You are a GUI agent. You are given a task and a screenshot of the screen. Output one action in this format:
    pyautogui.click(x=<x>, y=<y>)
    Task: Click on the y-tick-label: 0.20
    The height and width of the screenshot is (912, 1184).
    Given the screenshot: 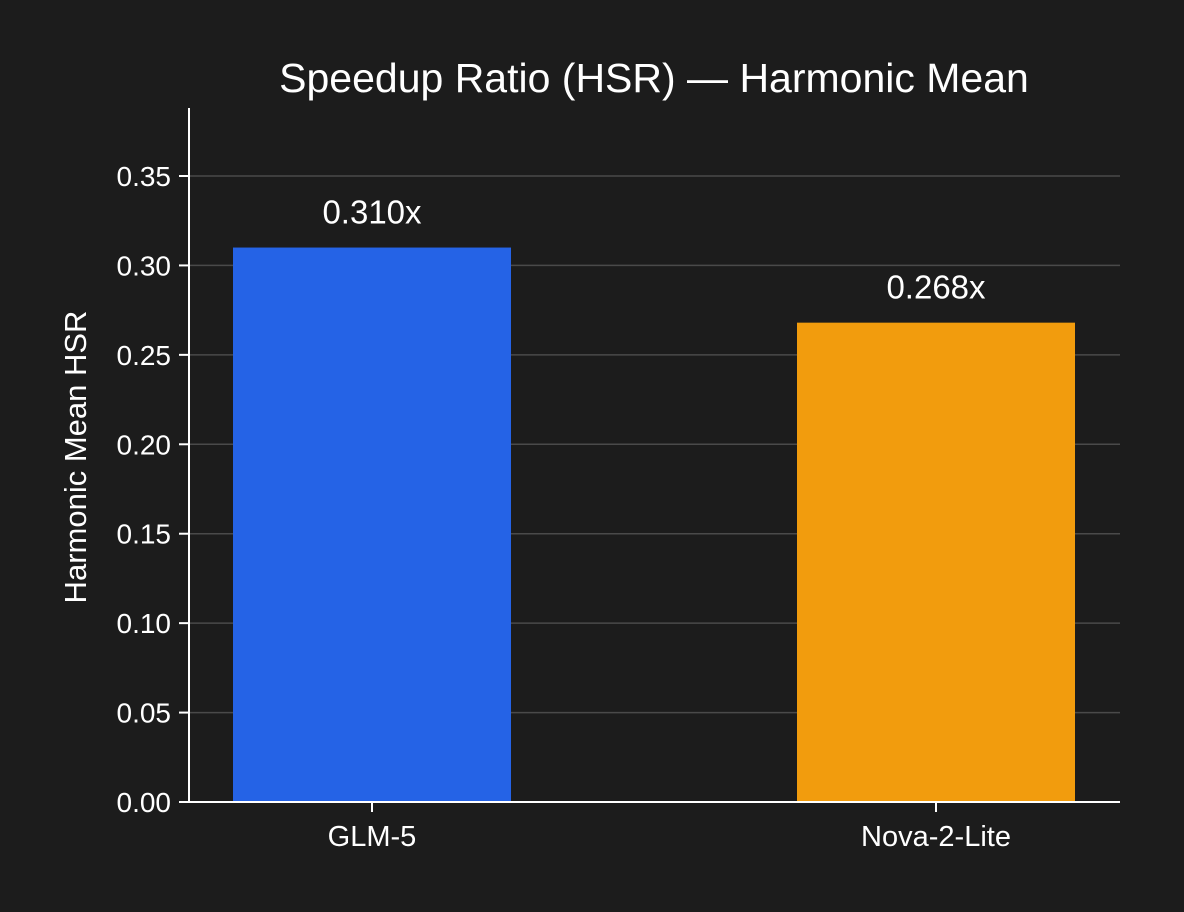 What is the action you would take?
    pyautogui.click(x=144, y=444)
    